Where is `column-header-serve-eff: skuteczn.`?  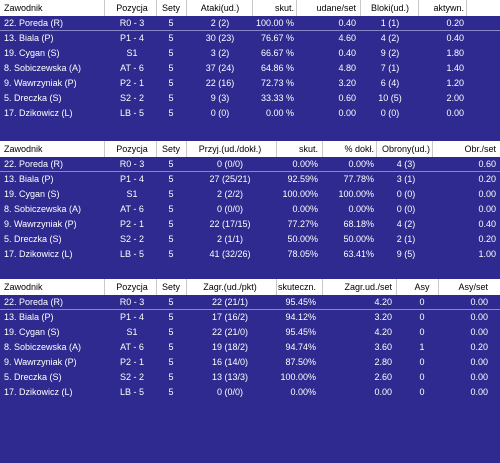 column-header-serve-eff: skuteczn. is located at coordinates (296, 287).